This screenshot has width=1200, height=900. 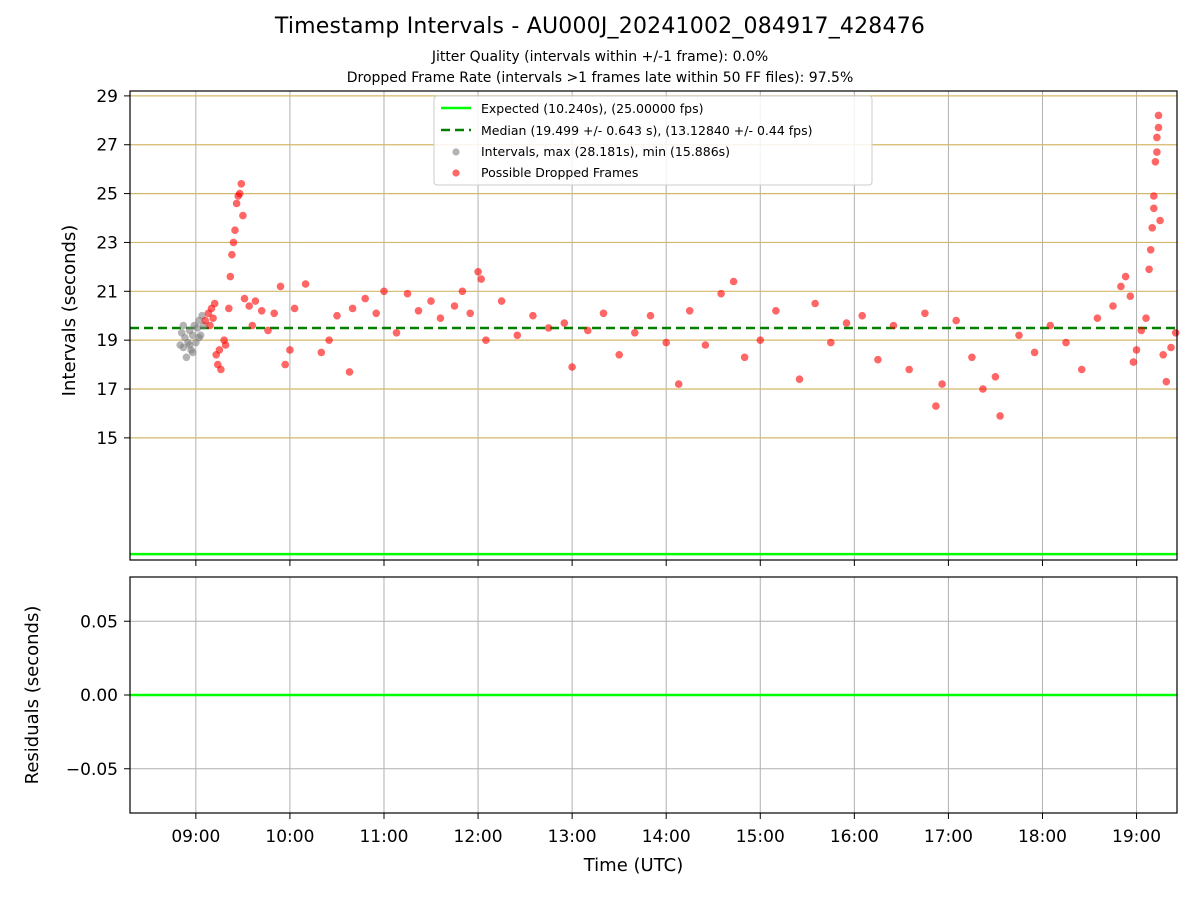 What do you see at coordinates (92, 770) in the screenshot?
I see `bottom-ytick-label-2: −0.05` at bounding box center [92, 770].